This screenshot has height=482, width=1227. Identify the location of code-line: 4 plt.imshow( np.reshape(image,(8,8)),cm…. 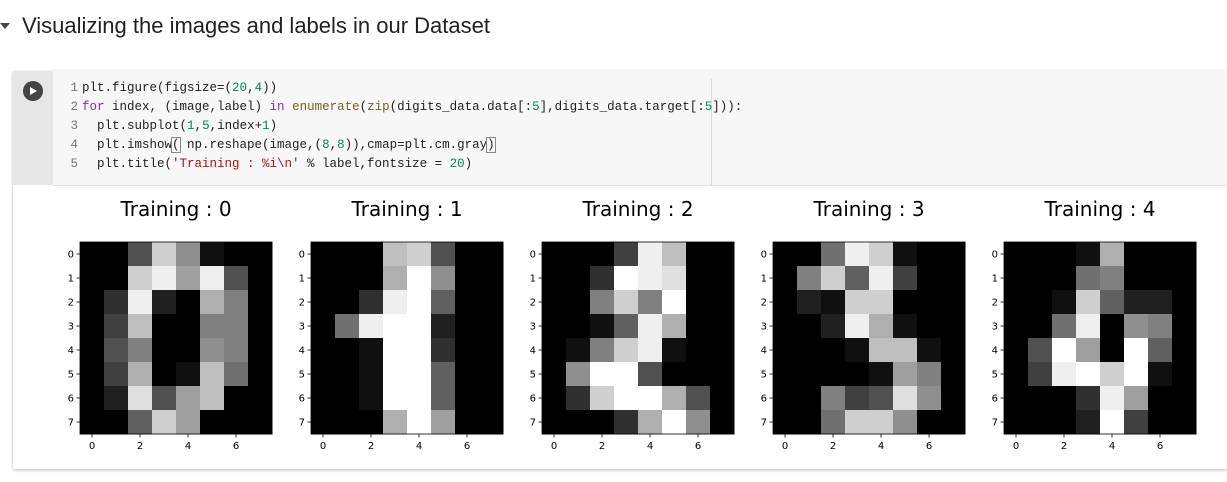
(274, 145).